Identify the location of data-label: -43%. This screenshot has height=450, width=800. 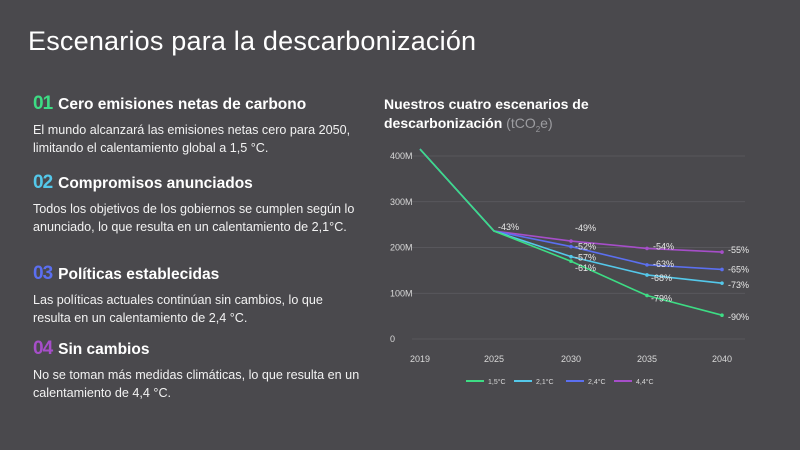
(508, 227).